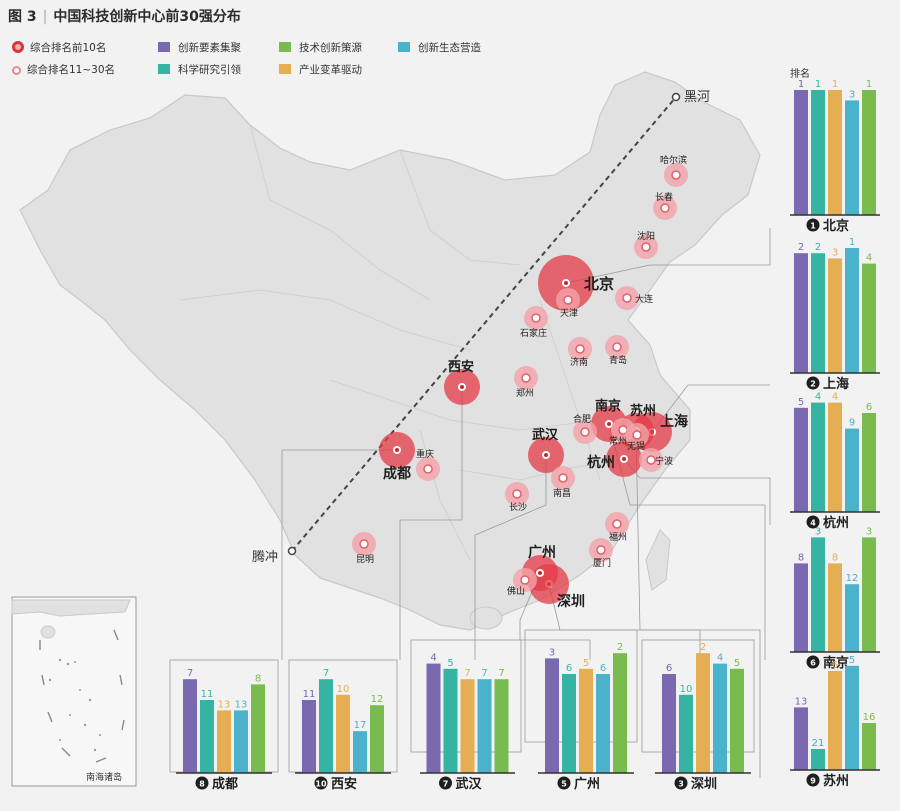  Describe the element at coordinates (608, 406) in the screenshot. I see `city-label: 南京` at that location.